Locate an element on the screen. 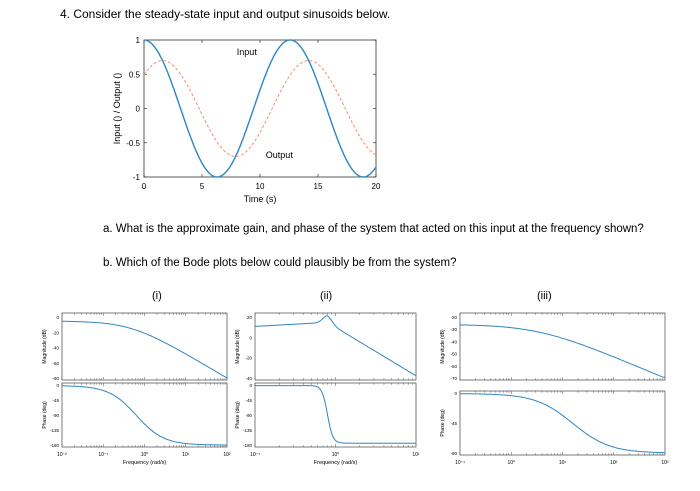  magnitude-tick-label: 20 is located at coordinates (250, 317).